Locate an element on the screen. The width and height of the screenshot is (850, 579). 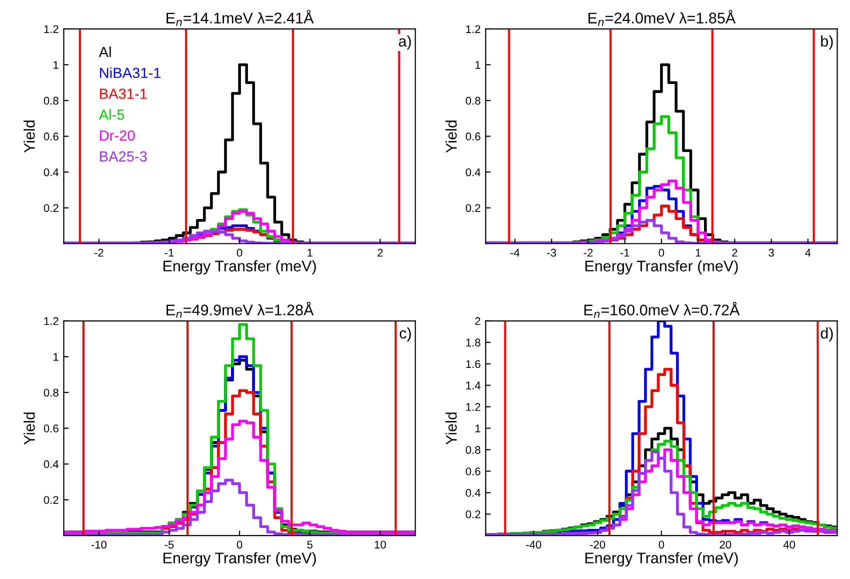
y-tick-label: 2 is located at coordinates (477, 321).